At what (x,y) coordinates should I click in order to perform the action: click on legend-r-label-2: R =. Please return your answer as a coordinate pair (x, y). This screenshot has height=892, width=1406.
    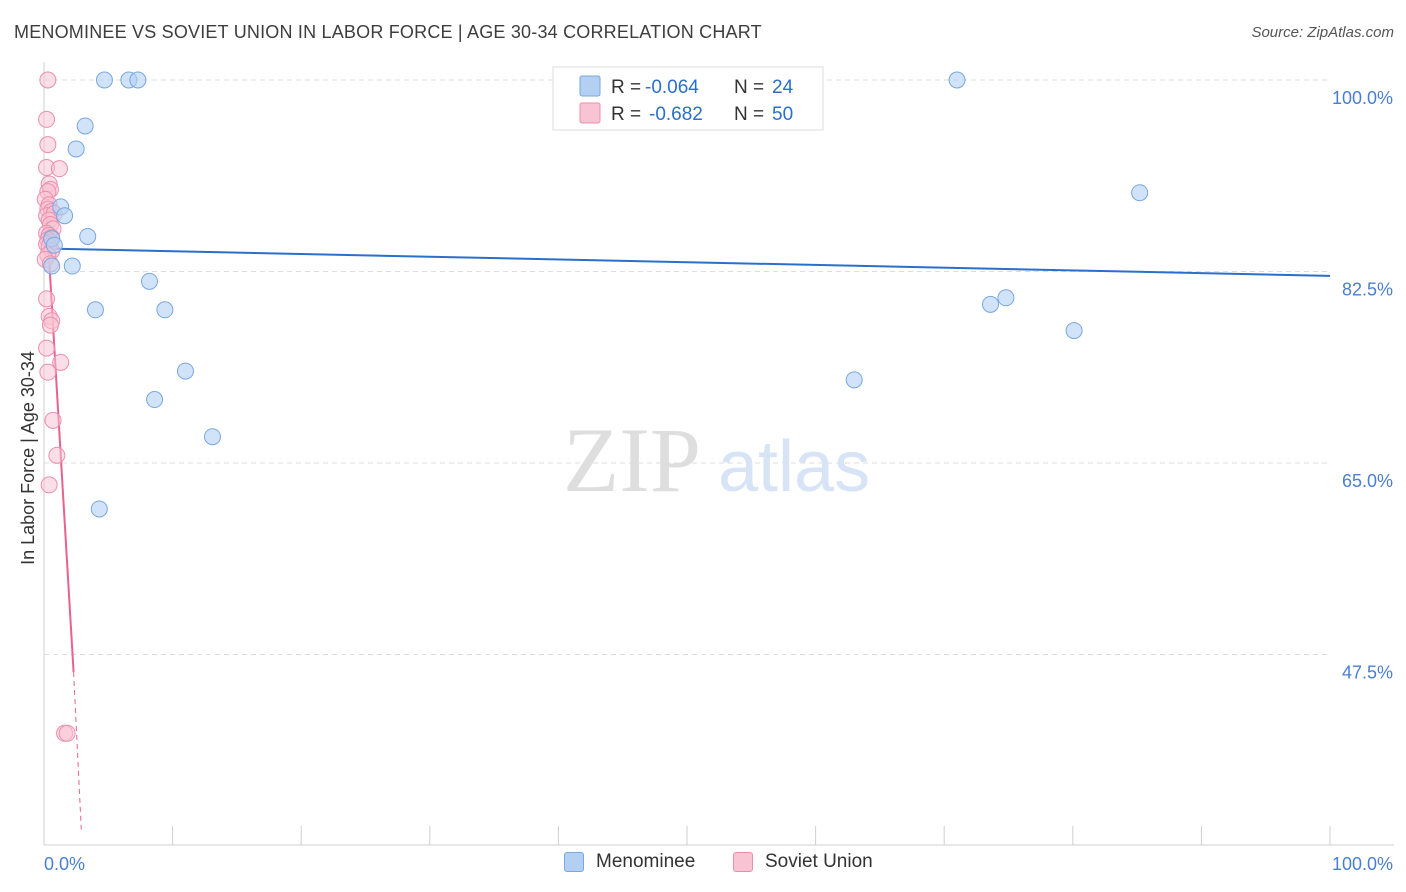
    Looking at the image, I should click on (626, 114).